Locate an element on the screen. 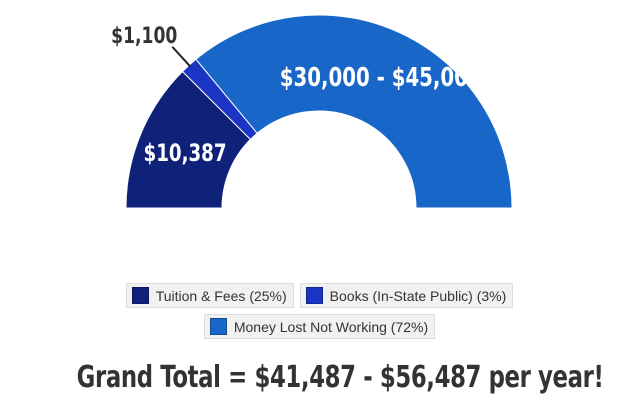 The height and width of the screenshot is (416, 639). data-label-tuition: $10,387 is located at coordinates (185, 154).